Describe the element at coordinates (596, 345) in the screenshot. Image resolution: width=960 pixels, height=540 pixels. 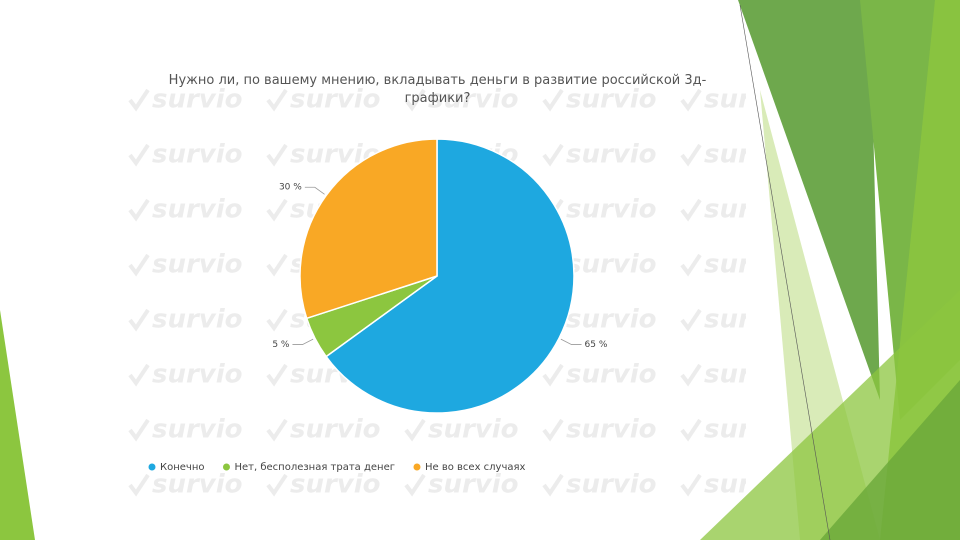
I see `data-label: 65 %` at that location.